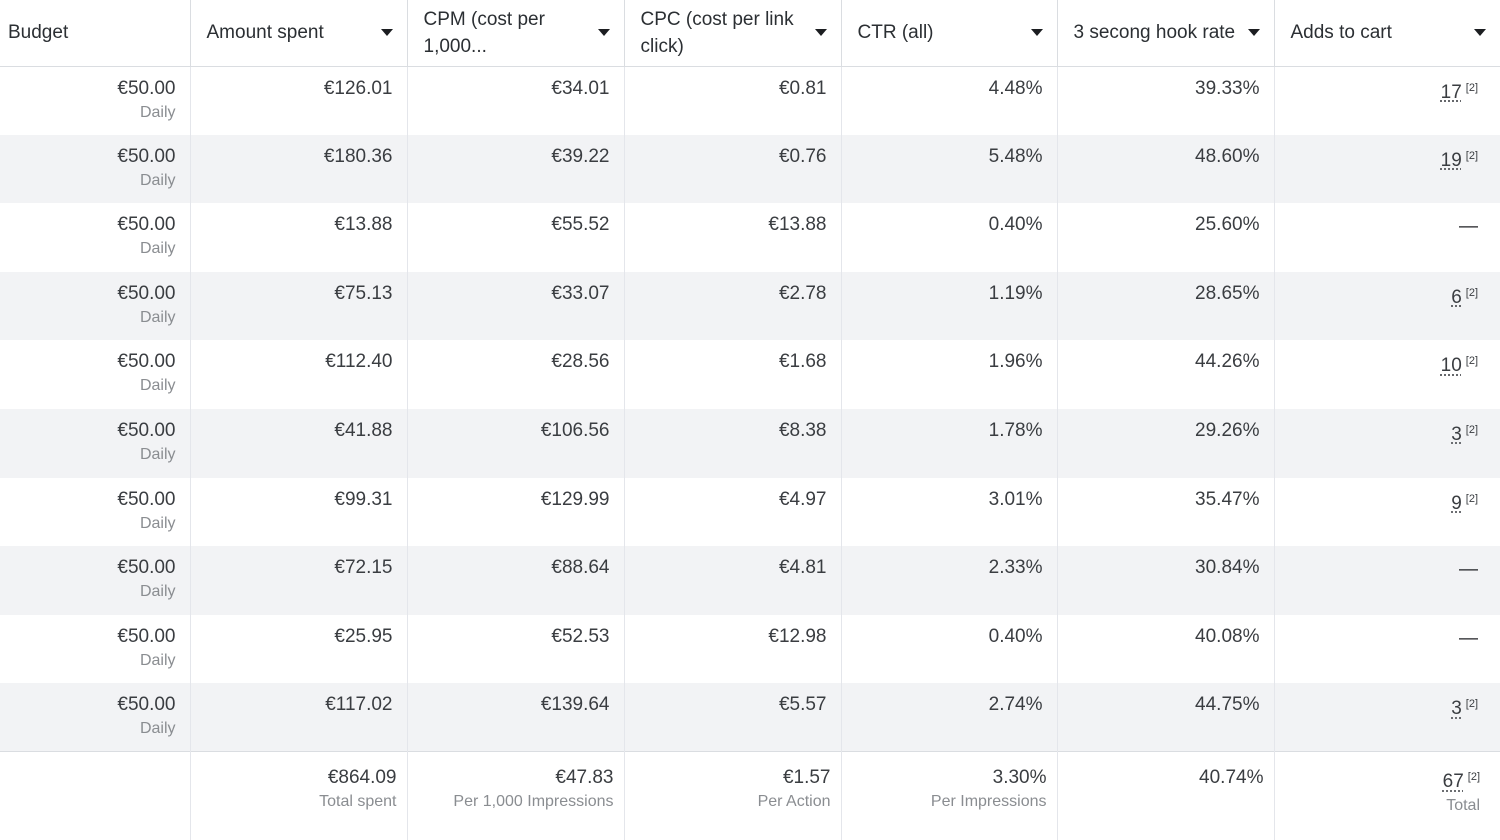 Image resolution: width=1500 pixels, height=840 pixels. What do you see at coordinates (949, 795) in the screenshot?
I see `totals-ctr-cell: 3.30% Per Impressions` at bounding box center [949, 795].